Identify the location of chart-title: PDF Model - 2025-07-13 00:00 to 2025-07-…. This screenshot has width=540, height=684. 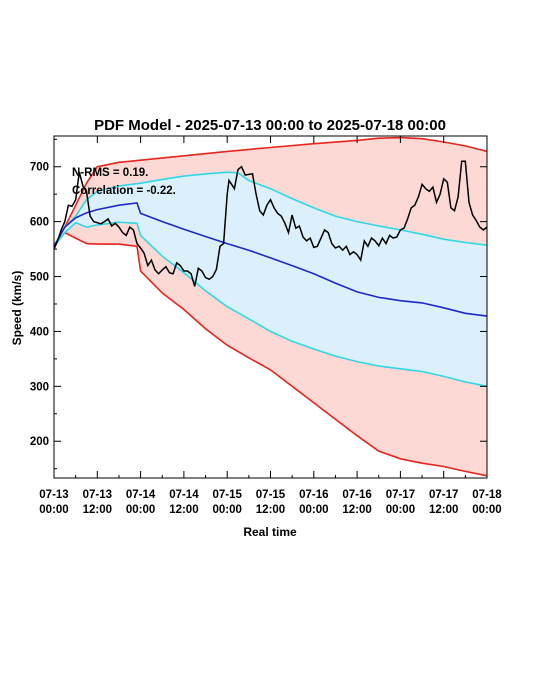
(270, 125).